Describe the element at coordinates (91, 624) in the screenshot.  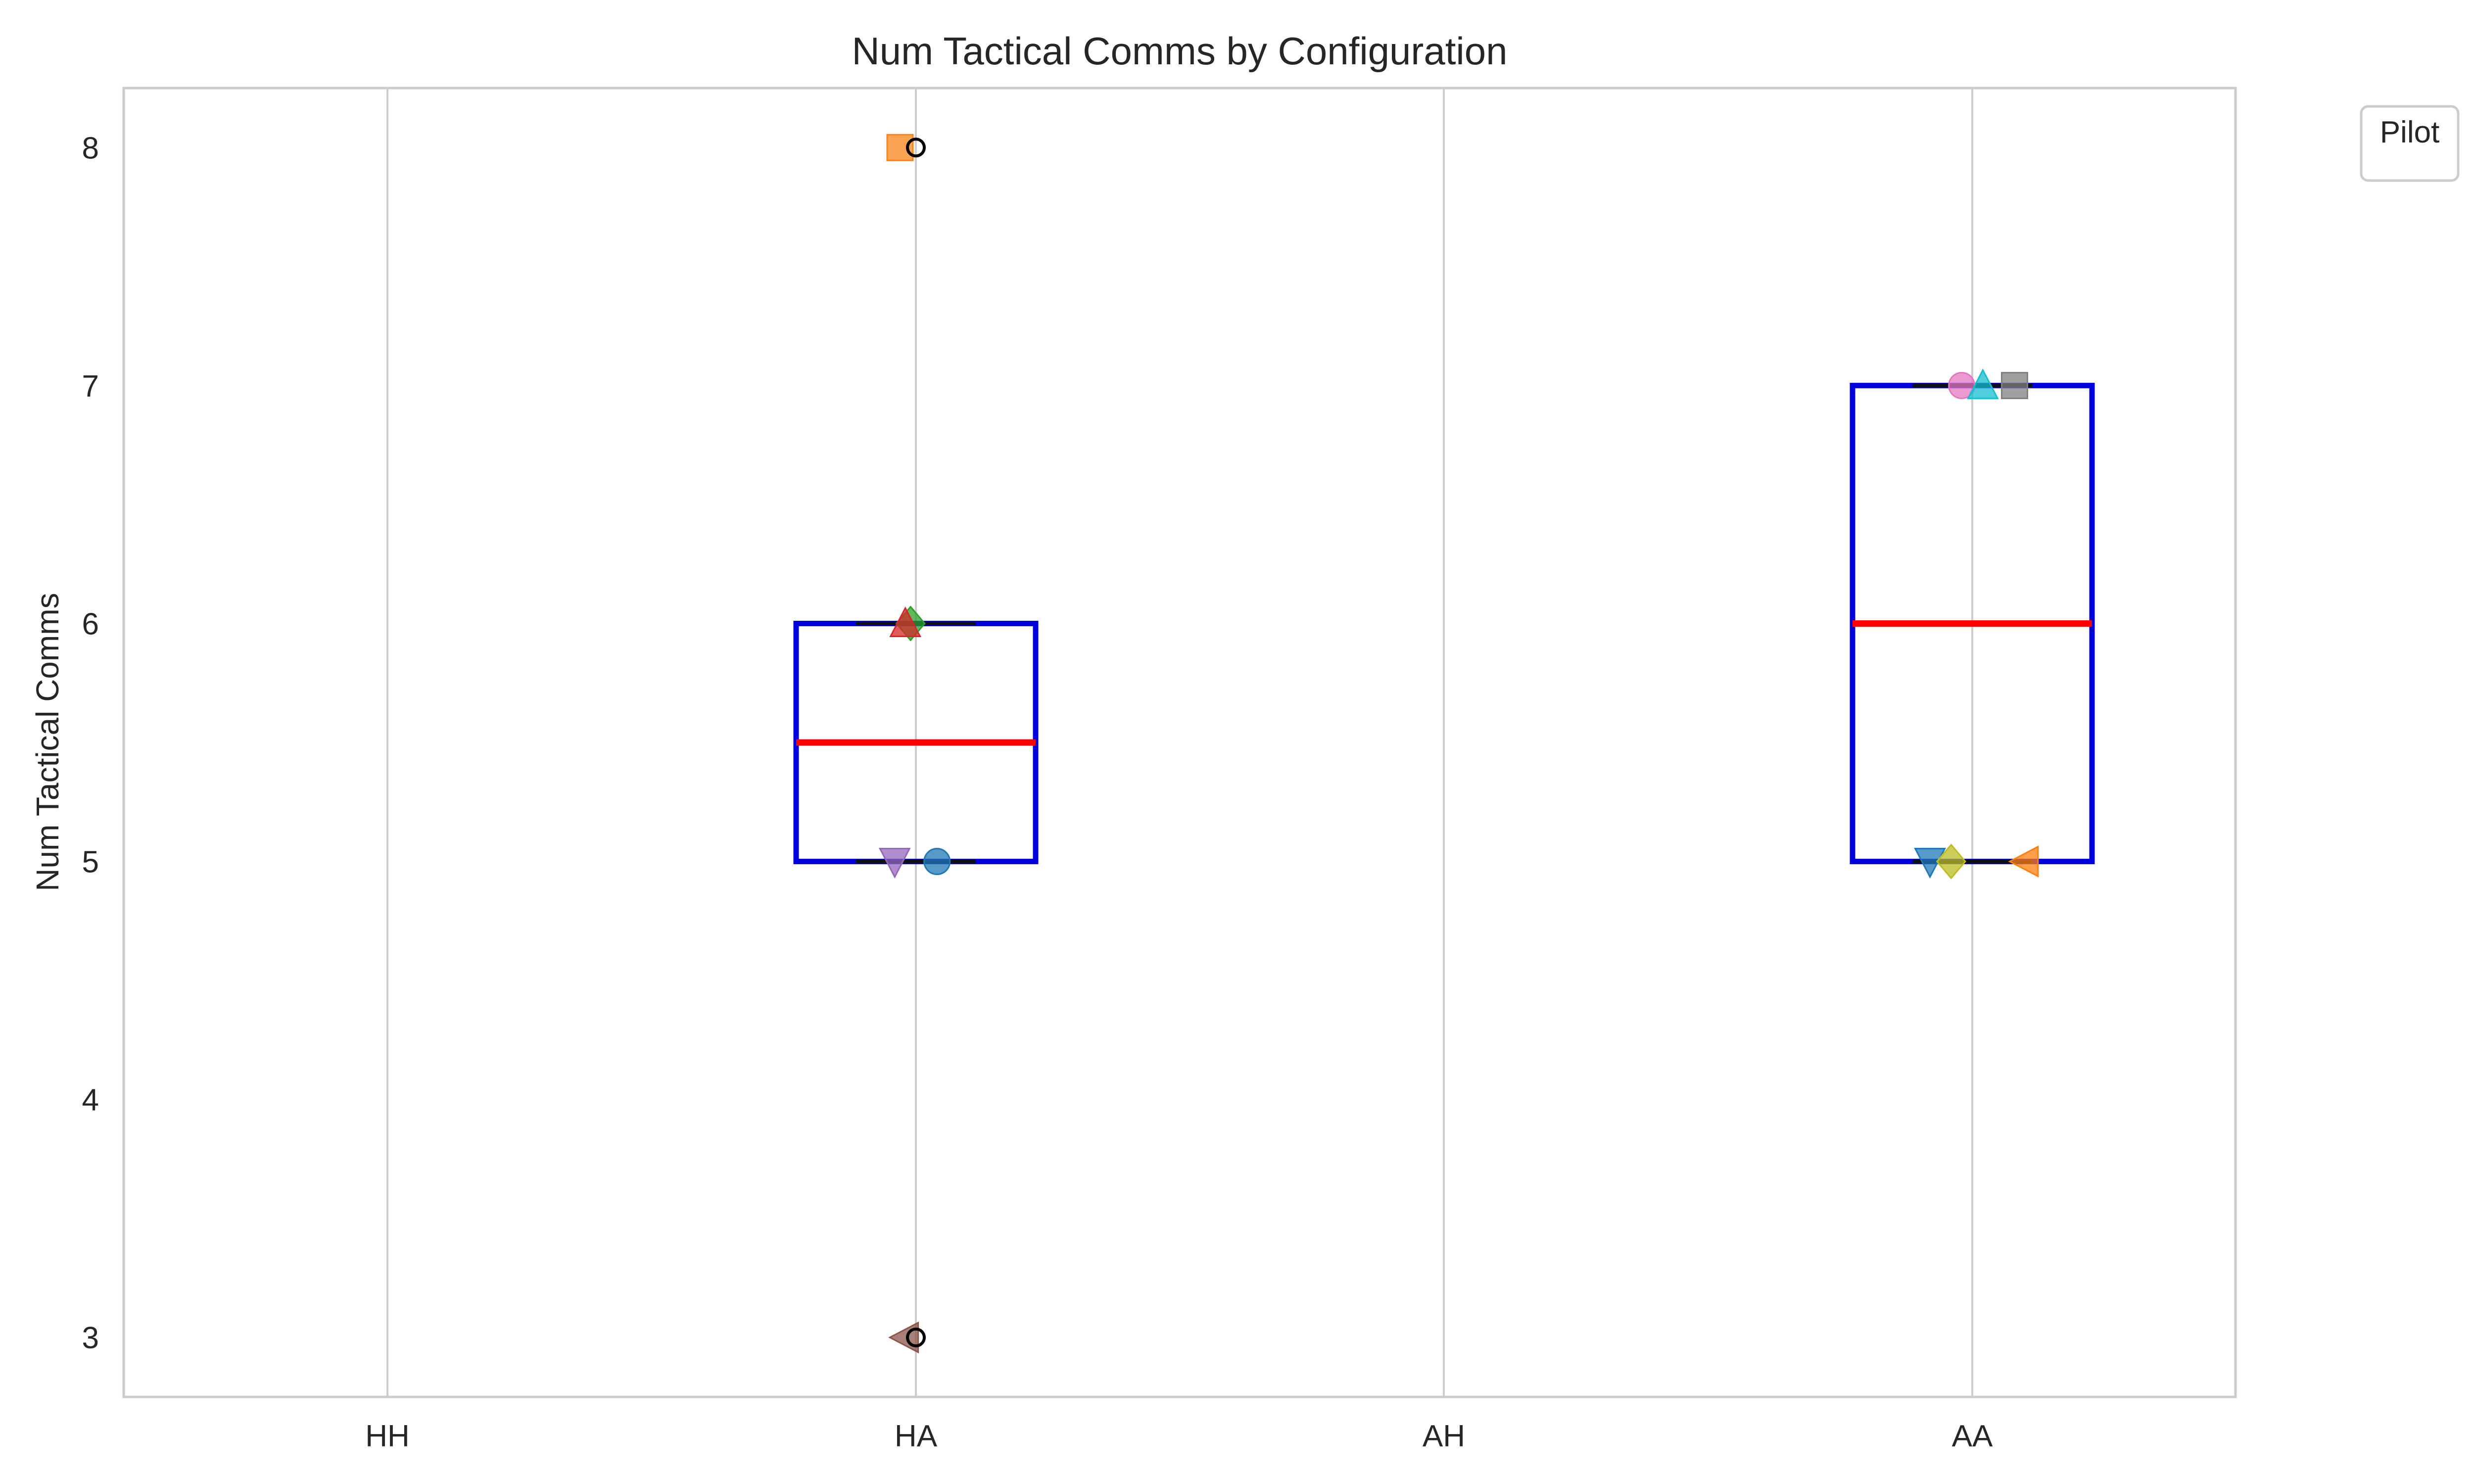
I see `y-tick-label-6: 6` at that location.